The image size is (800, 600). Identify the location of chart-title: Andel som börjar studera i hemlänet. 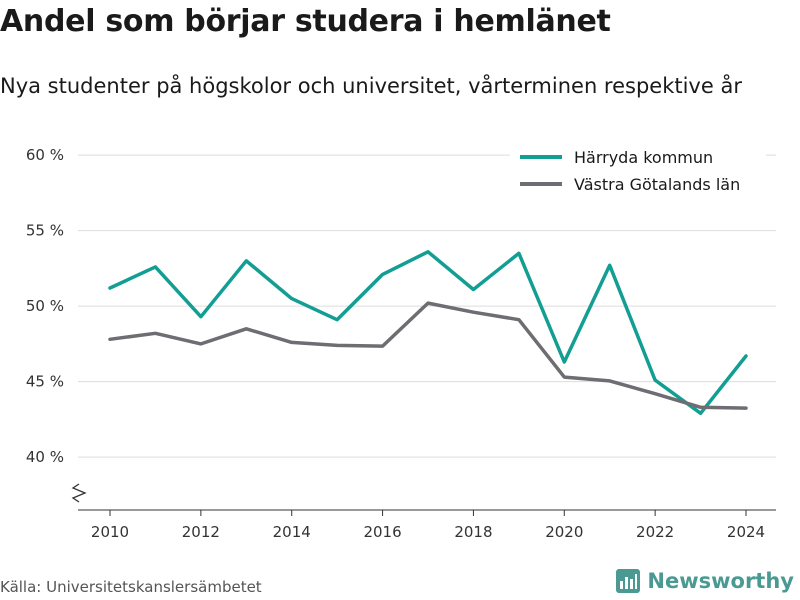
(305, 21).